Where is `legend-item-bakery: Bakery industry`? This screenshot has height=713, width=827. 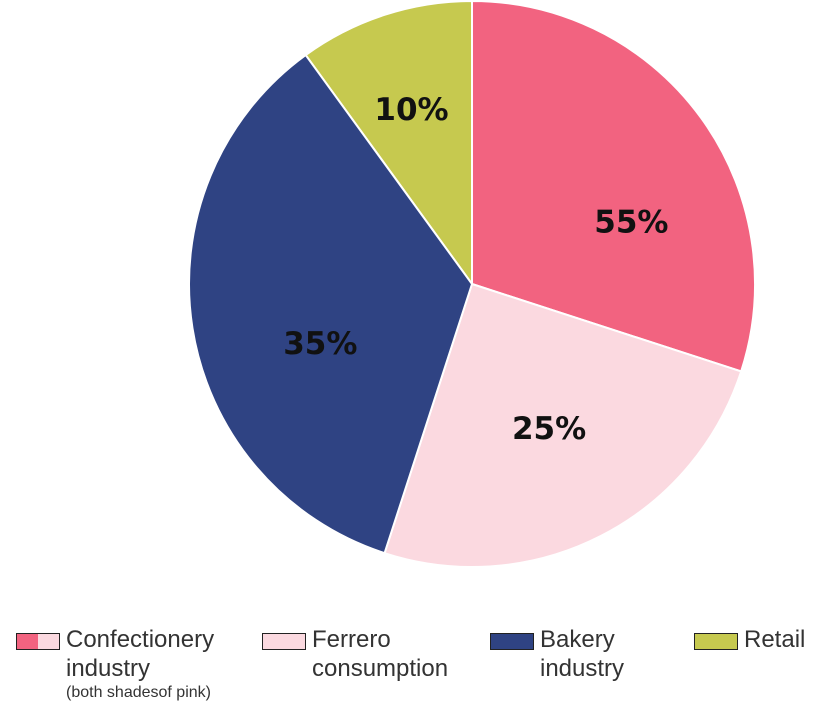
legend-item-bakery: Bakery industry is located at coordinates (557, 654).